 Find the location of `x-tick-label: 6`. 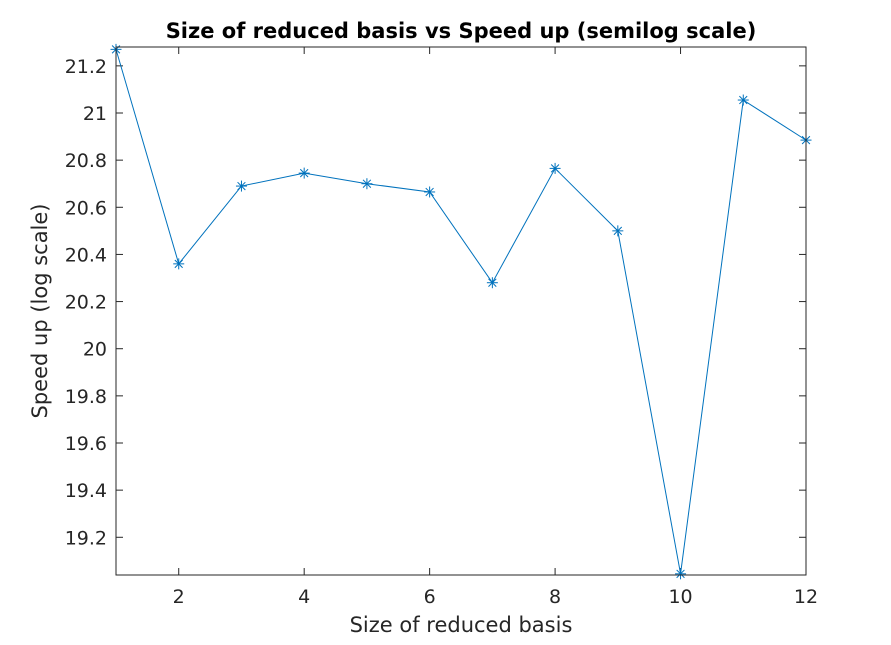

x-tick-label: 6 is located at coordinates (430, 597).